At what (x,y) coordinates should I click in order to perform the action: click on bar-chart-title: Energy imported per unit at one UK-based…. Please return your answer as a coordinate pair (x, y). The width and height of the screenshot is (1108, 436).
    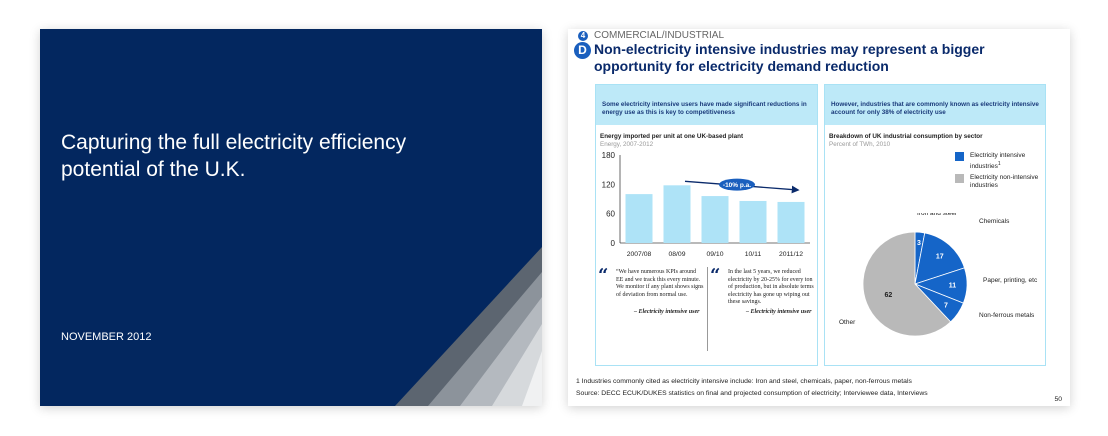
    Looking at the image, I should click on (672, 136).